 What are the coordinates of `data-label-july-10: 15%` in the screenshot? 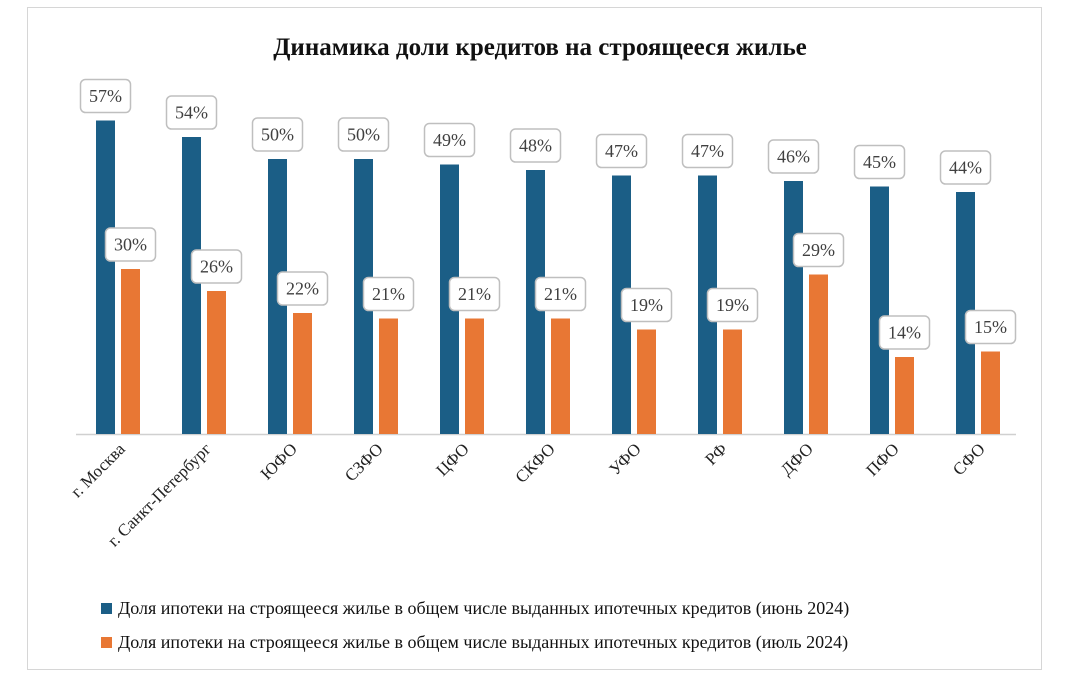 It's located at (990, 327).